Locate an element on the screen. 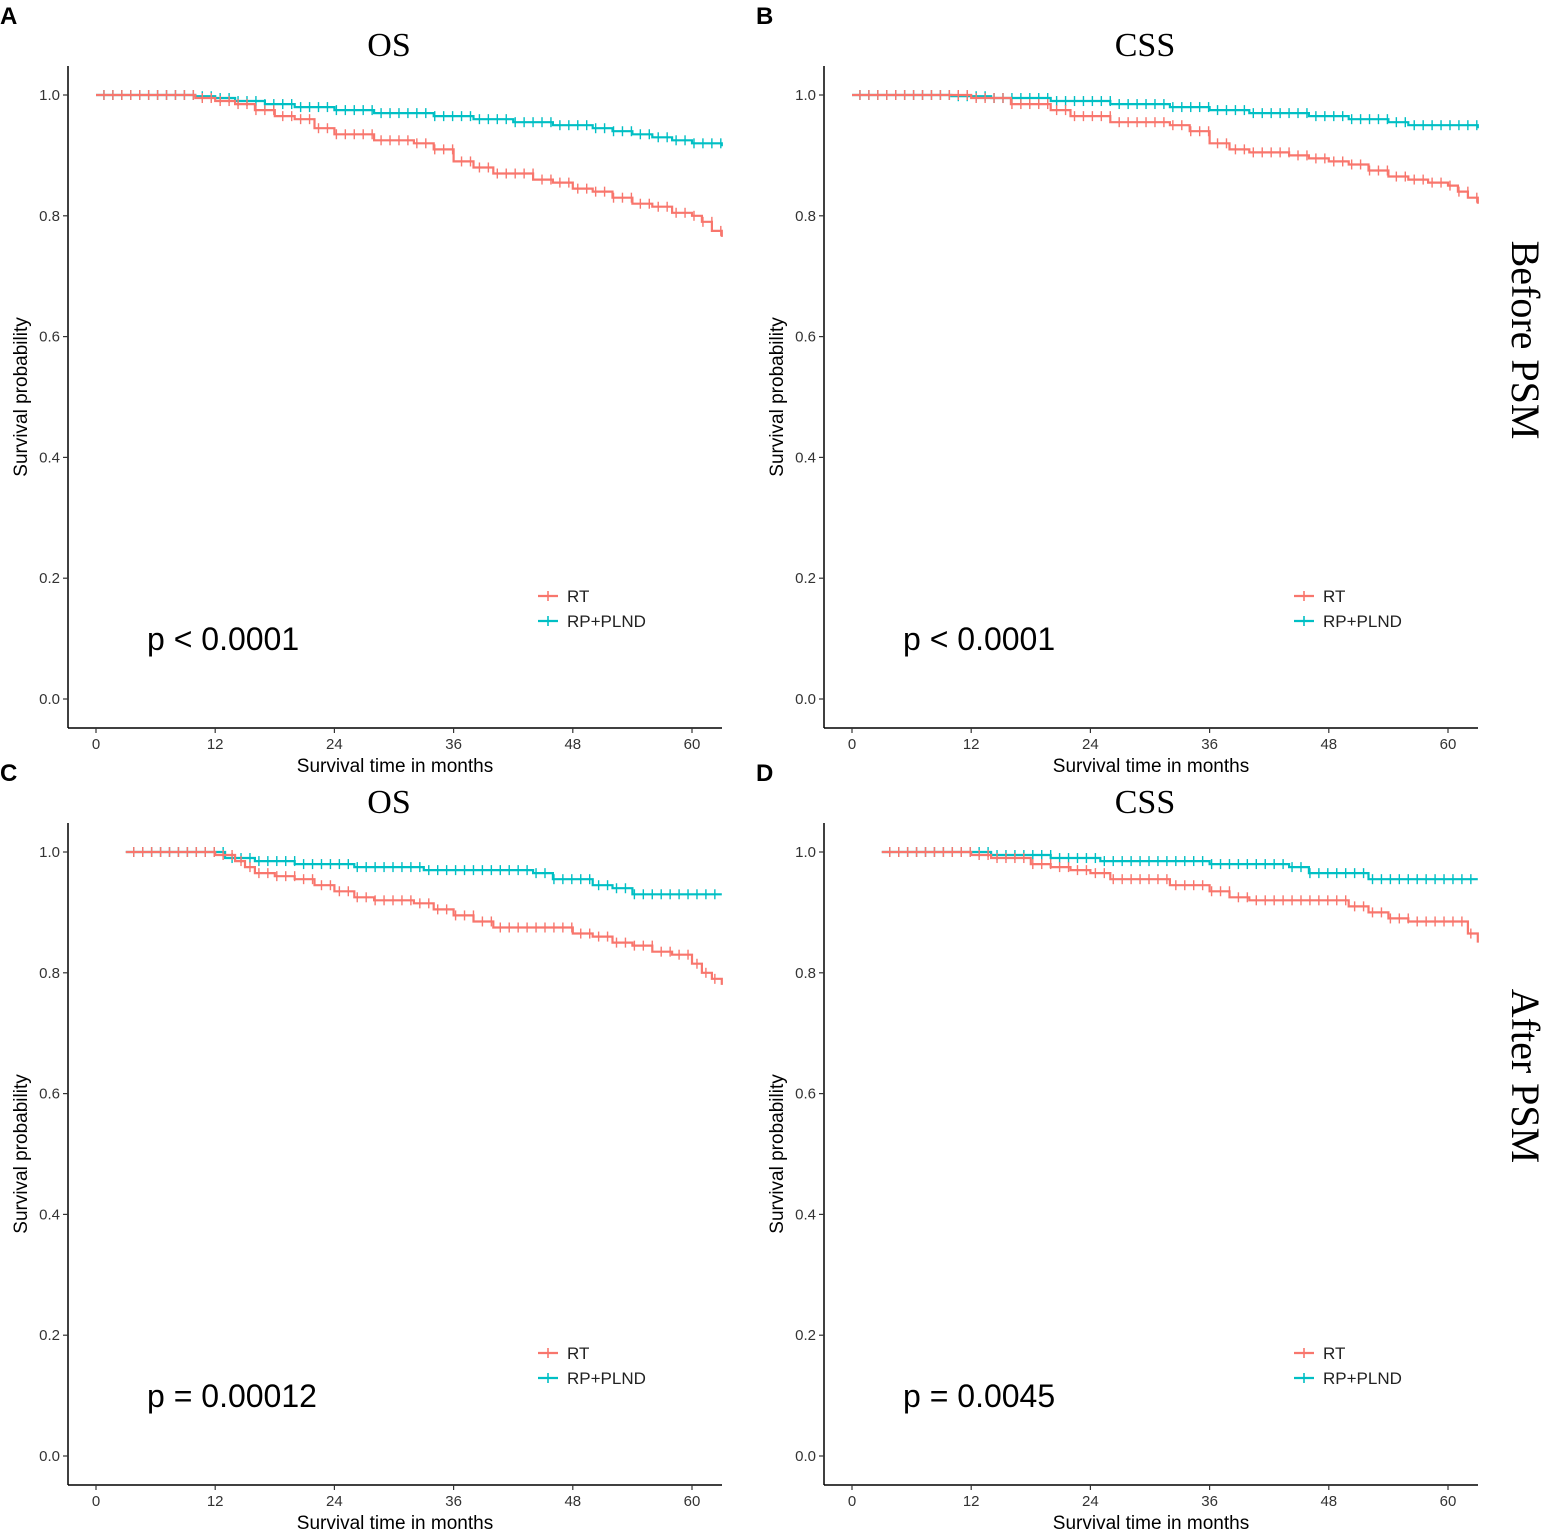 The height and width of the screenshot is (1531, 1546). row-label-after-psm: After PSM is located at coordinates (1524, 1076).